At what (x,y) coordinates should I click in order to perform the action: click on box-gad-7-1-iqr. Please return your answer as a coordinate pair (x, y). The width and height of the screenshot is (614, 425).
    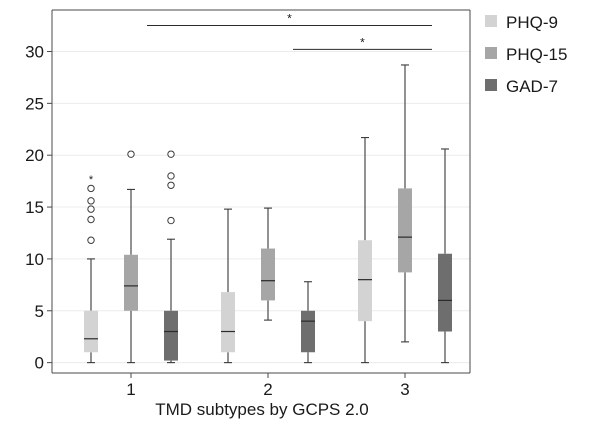
    Looking at the image, I should click on (171, 335).